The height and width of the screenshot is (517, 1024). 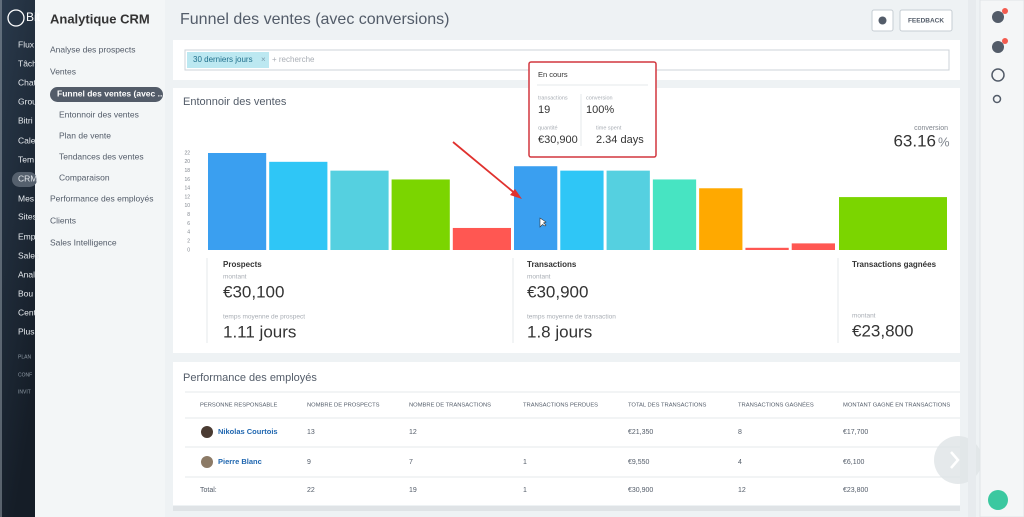 What do you see at coordinates (998, 500) in the screenshot?
I see `phone-button` at bounding box center [998, 500].